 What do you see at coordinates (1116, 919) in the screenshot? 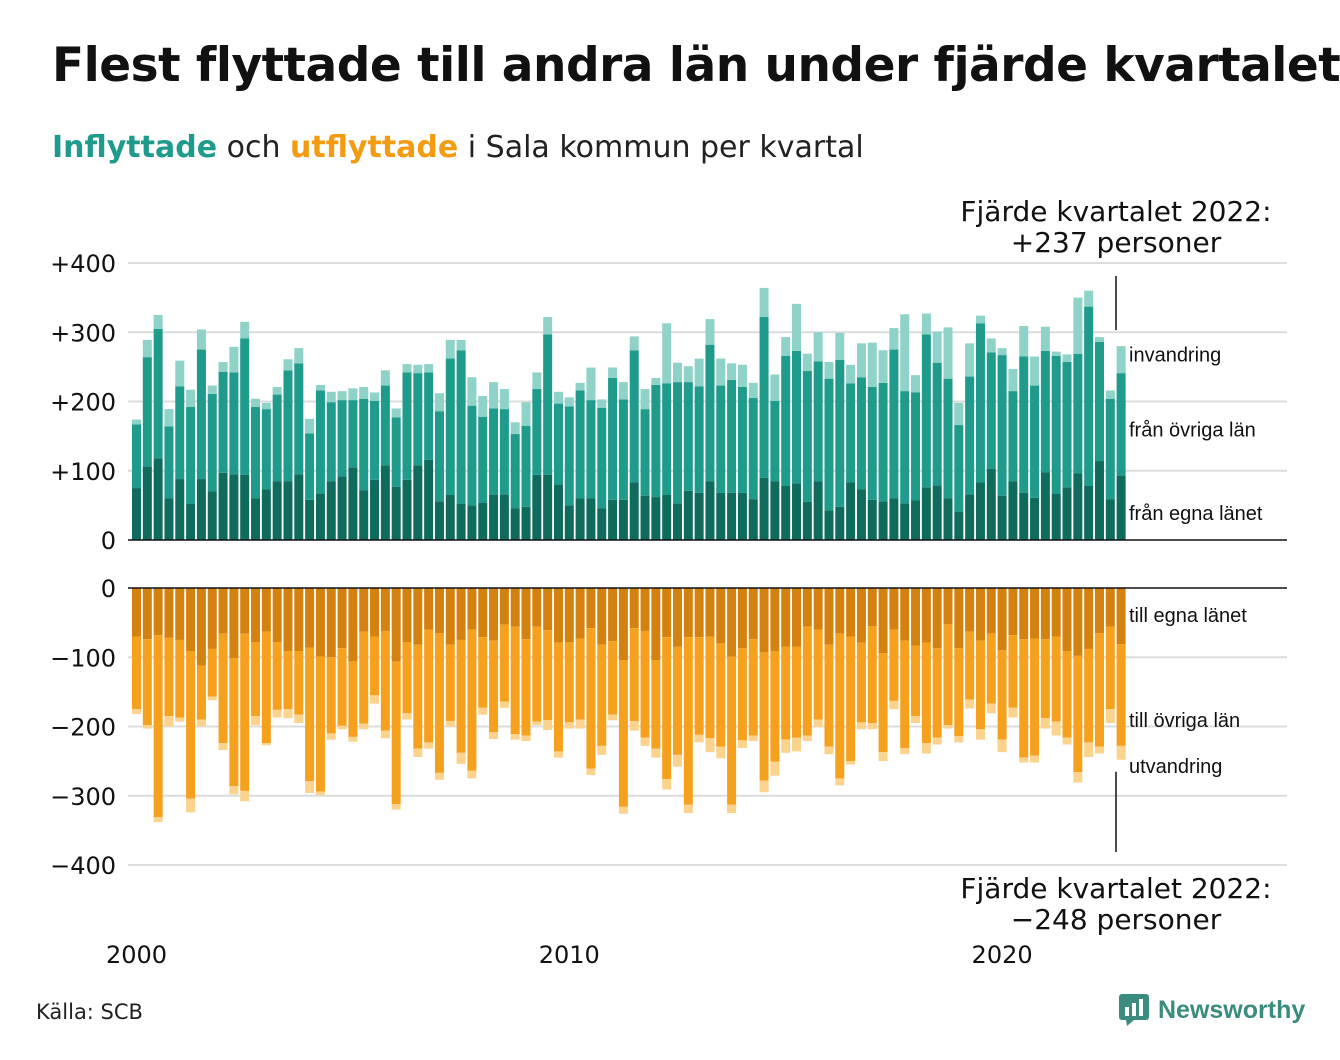
I see `annotation-bottom-line2: −248 personer` at bounding box center [1116, 919].